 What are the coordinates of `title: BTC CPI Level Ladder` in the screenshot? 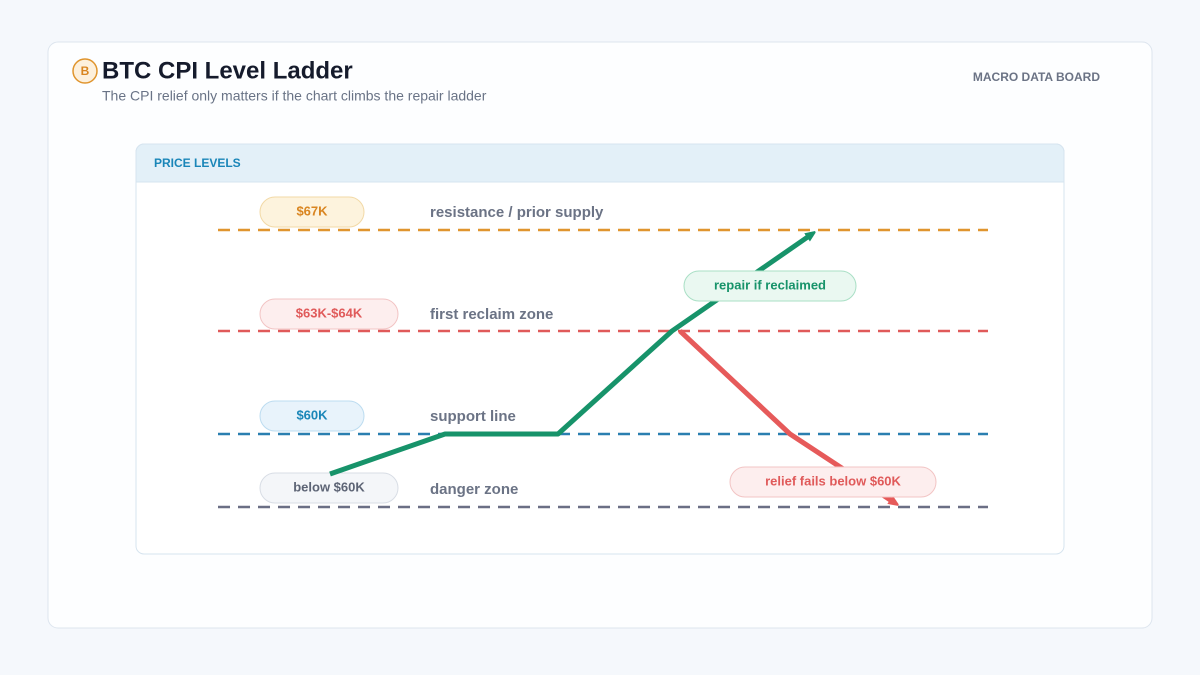 It's located at (227, 70).